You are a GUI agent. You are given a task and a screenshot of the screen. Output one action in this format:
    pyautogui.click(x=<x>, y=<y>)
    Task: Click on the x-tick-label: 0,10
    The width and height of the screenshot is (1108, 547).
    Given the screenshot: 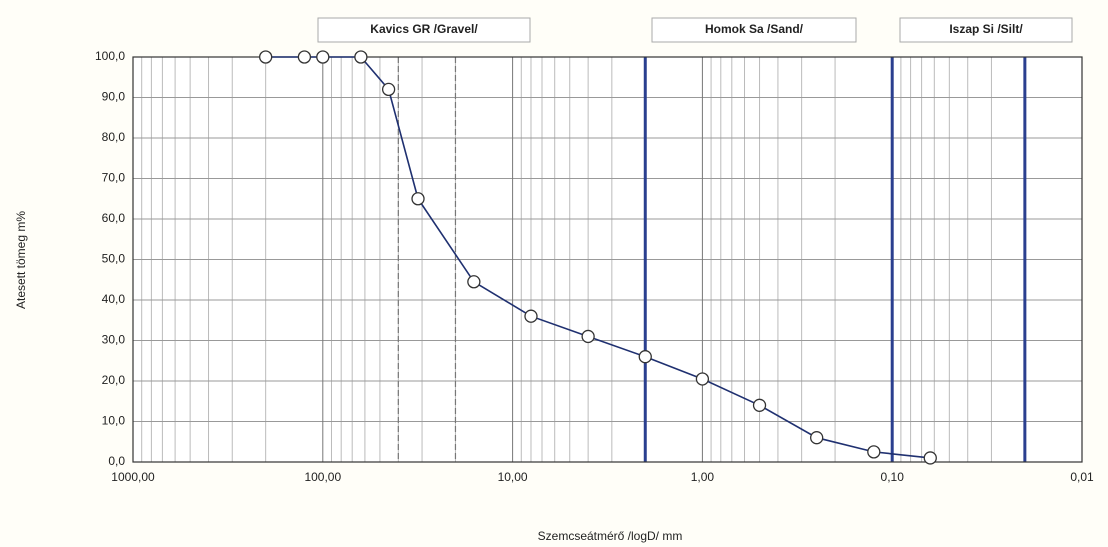 What is the action you would take?
    pyautogui.click(x=893, y=477)
    